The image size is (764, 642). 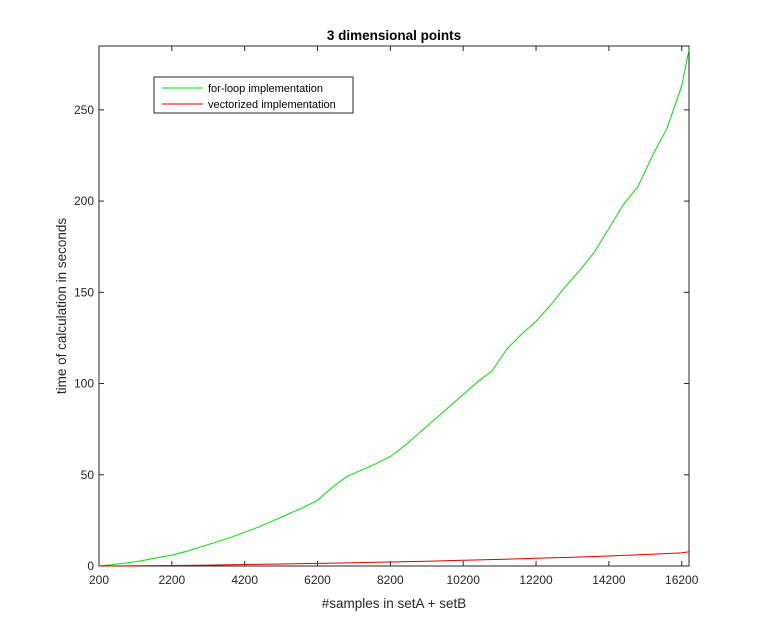 What do you see at coordinates (464, 580) in the screenshot?
I see `x-tick-label: 10200` at bounding box center [464, 580].